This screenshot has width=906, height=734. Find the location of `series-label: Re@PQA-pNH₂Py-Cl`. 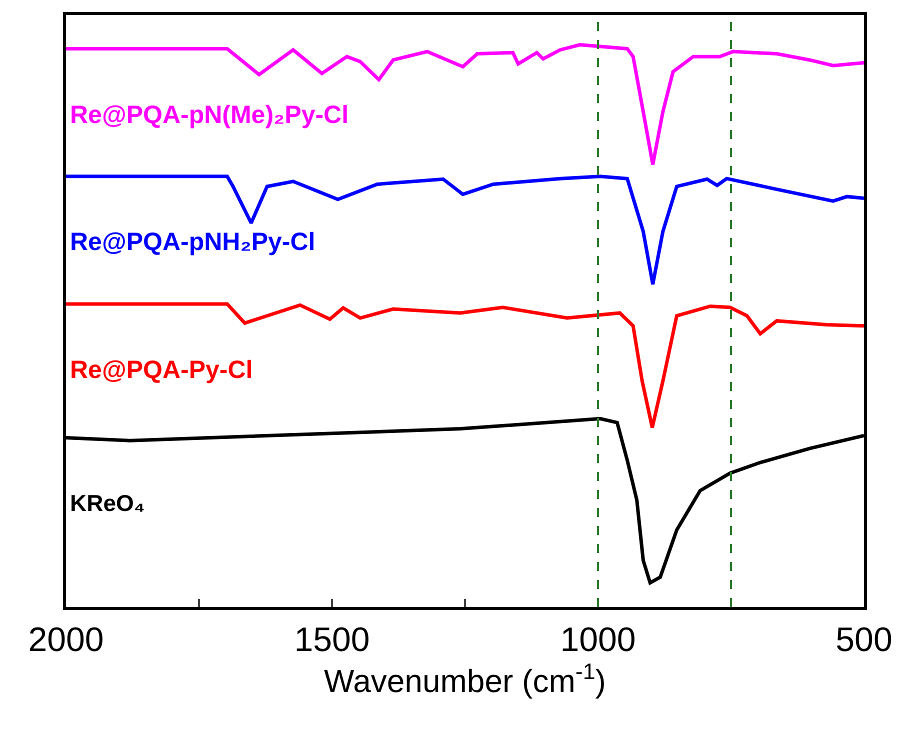

series-label: Re@PQA-pNH₂Py-Cl is located at coordinates (193, 242).